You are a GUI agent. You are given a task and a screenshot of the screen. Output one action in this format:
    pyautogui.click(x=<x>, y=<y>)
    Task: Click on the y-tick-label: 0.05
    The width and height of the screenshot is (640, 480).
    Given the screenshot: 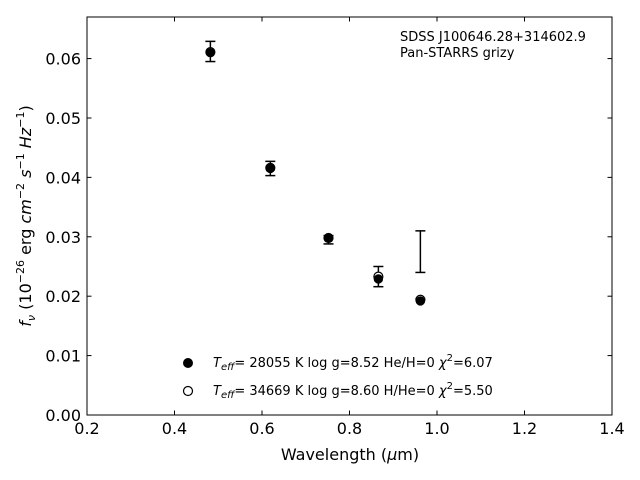 What is the action you would take?
    pyautogui.click(x=63, y=118)
    